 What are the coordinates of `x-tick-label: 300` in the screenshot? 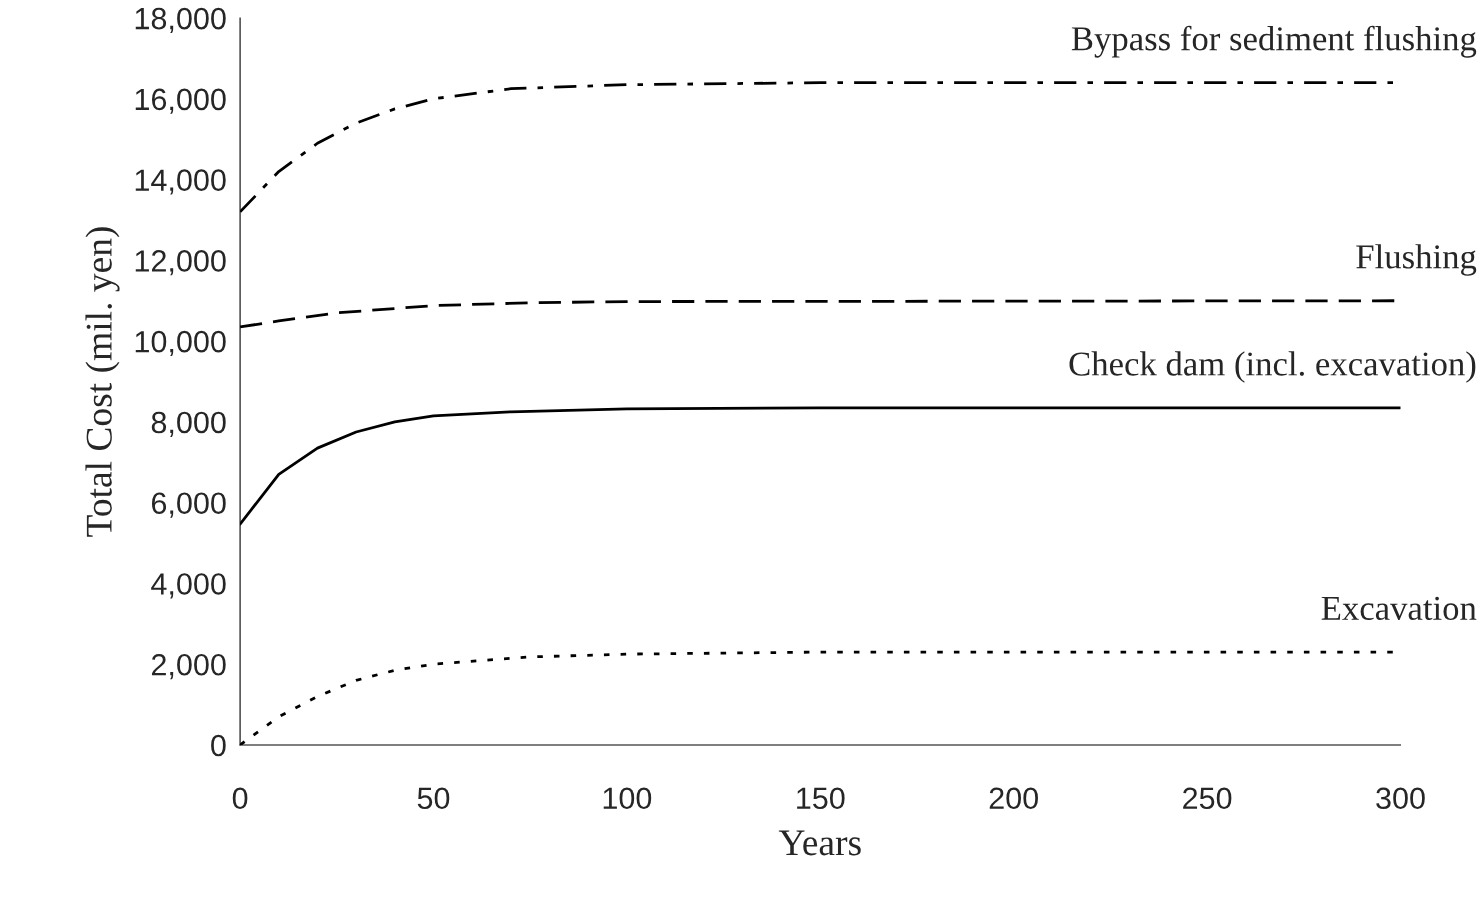 It's located at (1400, 798).